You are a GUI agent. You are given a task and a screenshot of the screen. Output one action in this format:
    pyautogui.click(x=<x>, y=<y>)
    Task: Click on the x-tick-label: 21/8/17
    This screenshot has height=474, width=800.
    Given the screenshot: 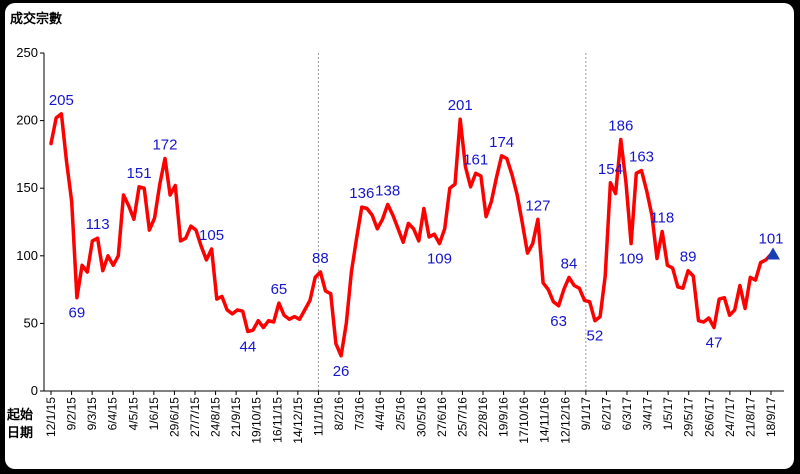 What is the action you would take?
    pyautogui.click(x=750, y=417)
    